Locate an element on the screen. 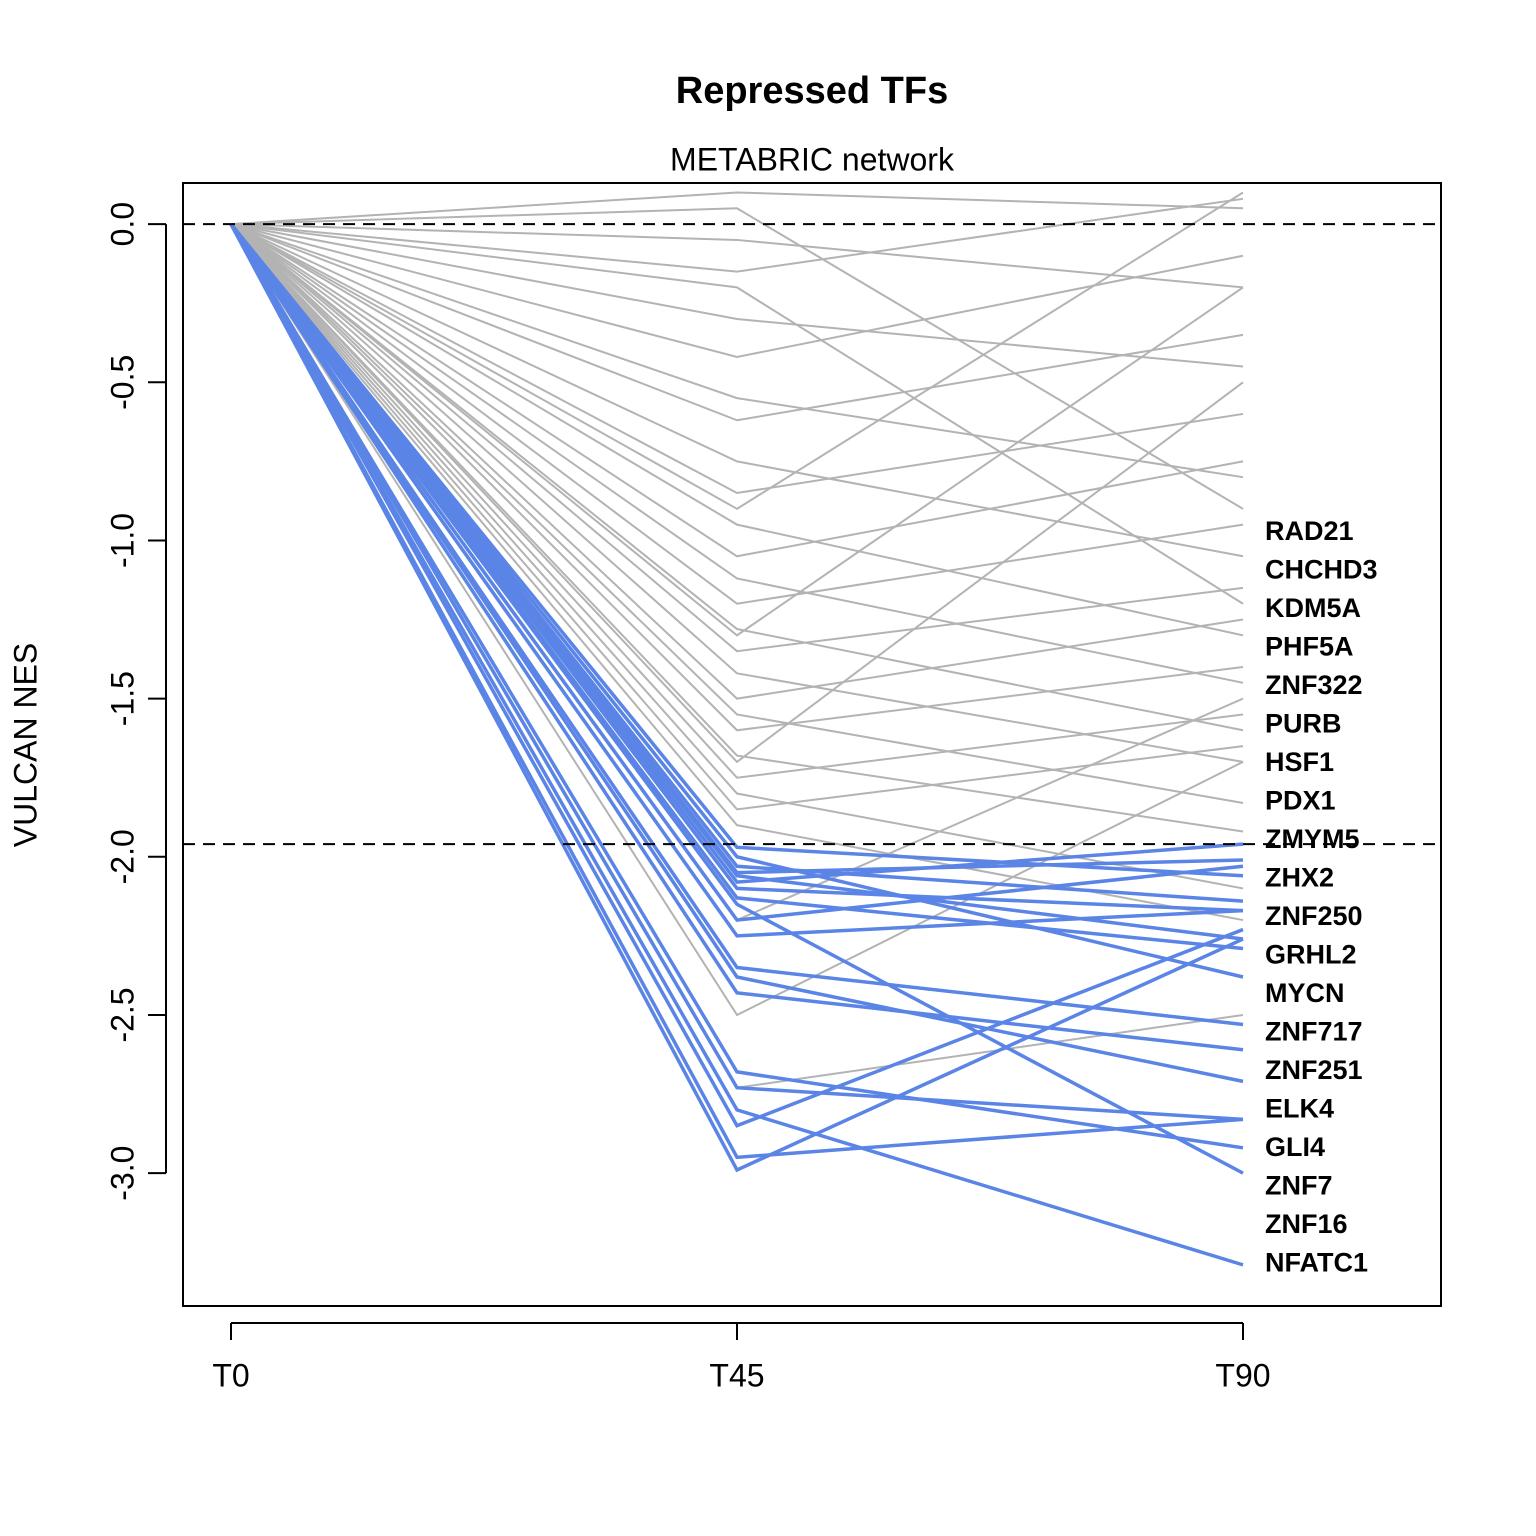 This screenshot has height=1536, width=1536. x-tick-label: T90 is located at coordinates (1242, 1375).